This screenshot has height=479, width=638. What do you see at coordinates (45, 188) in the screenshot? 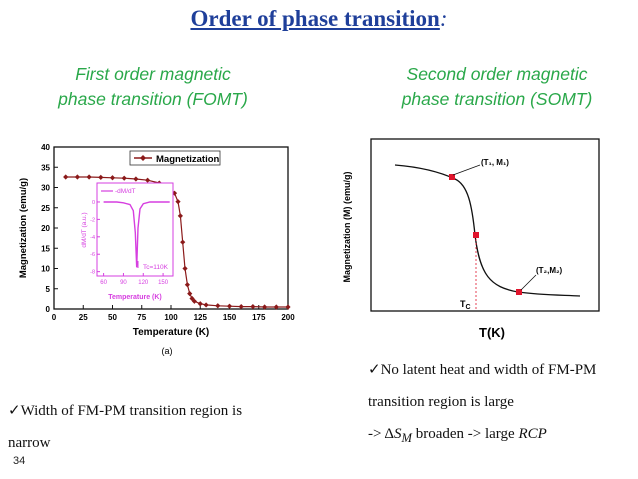
I see `fomt-y-tick-label: 30` at bounding box center [45, 188].